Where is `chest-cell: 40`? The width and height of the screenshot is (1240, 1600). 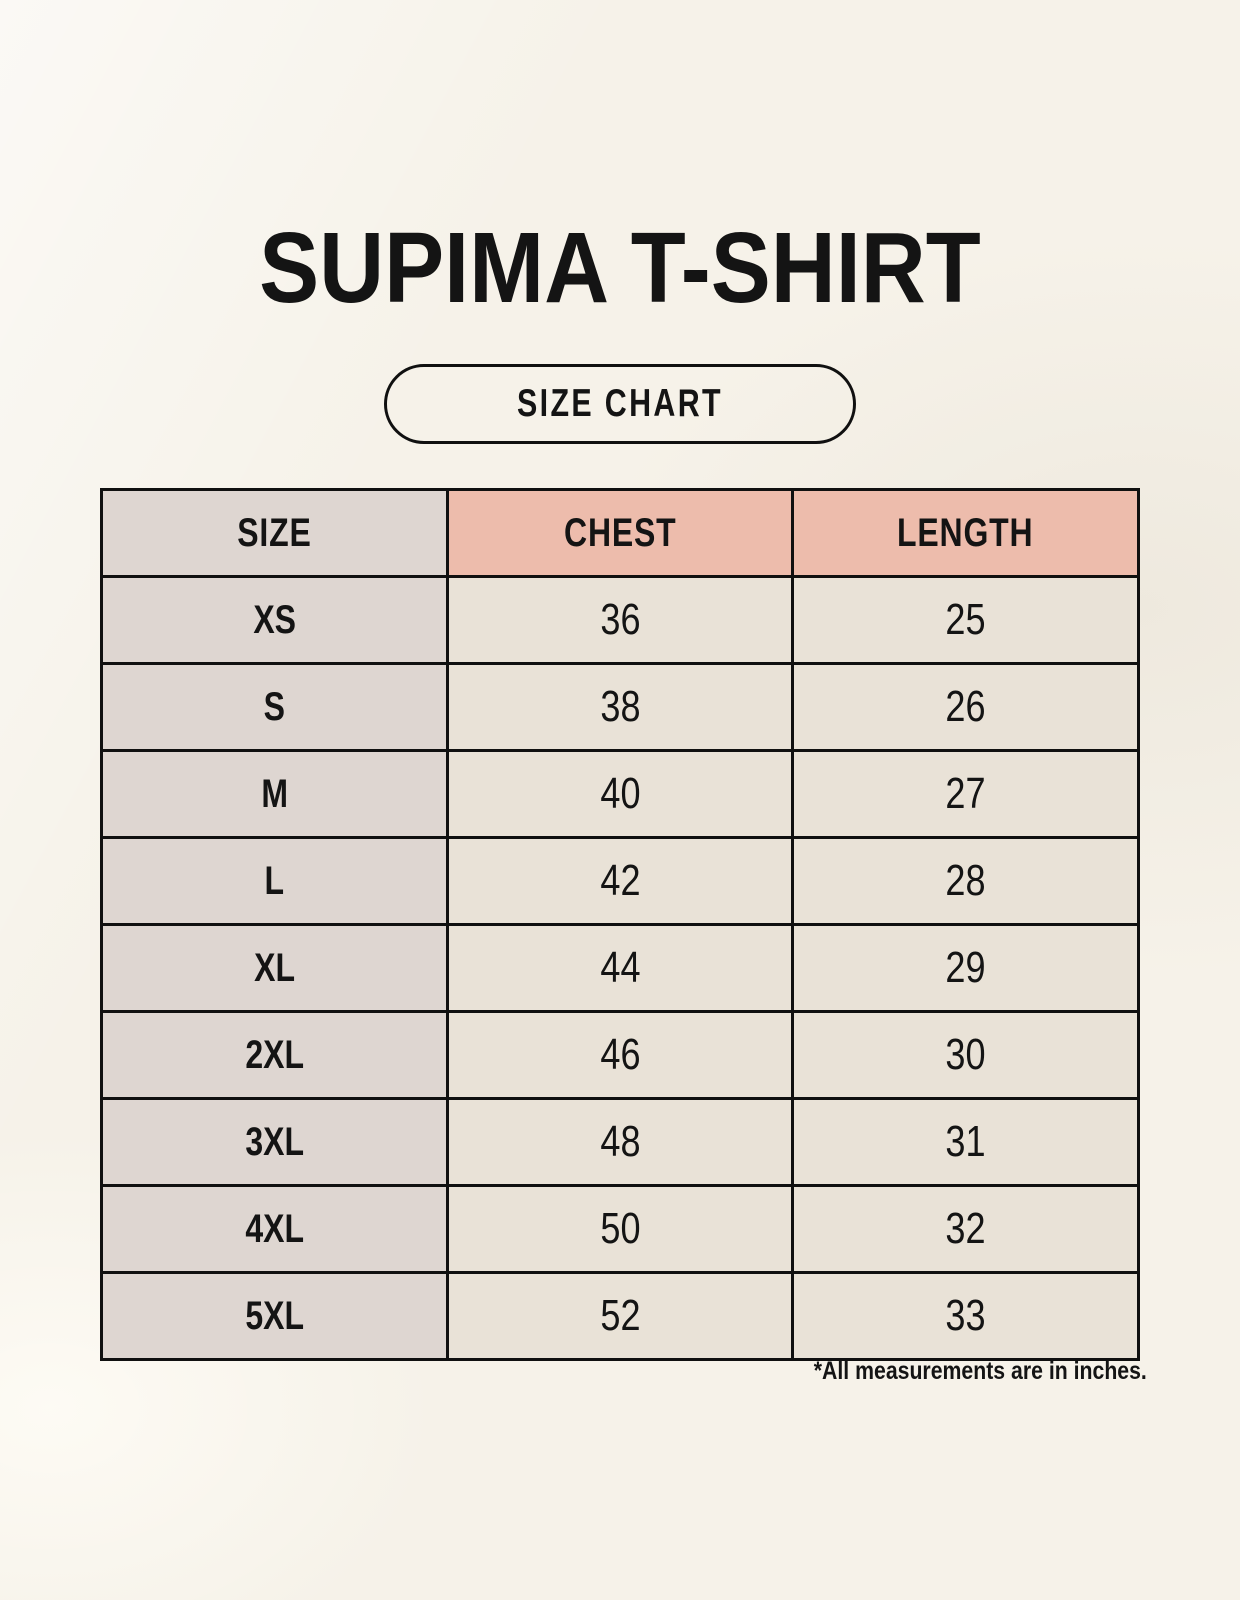
chest-cell: 40 is located at coordinates (620, 794).